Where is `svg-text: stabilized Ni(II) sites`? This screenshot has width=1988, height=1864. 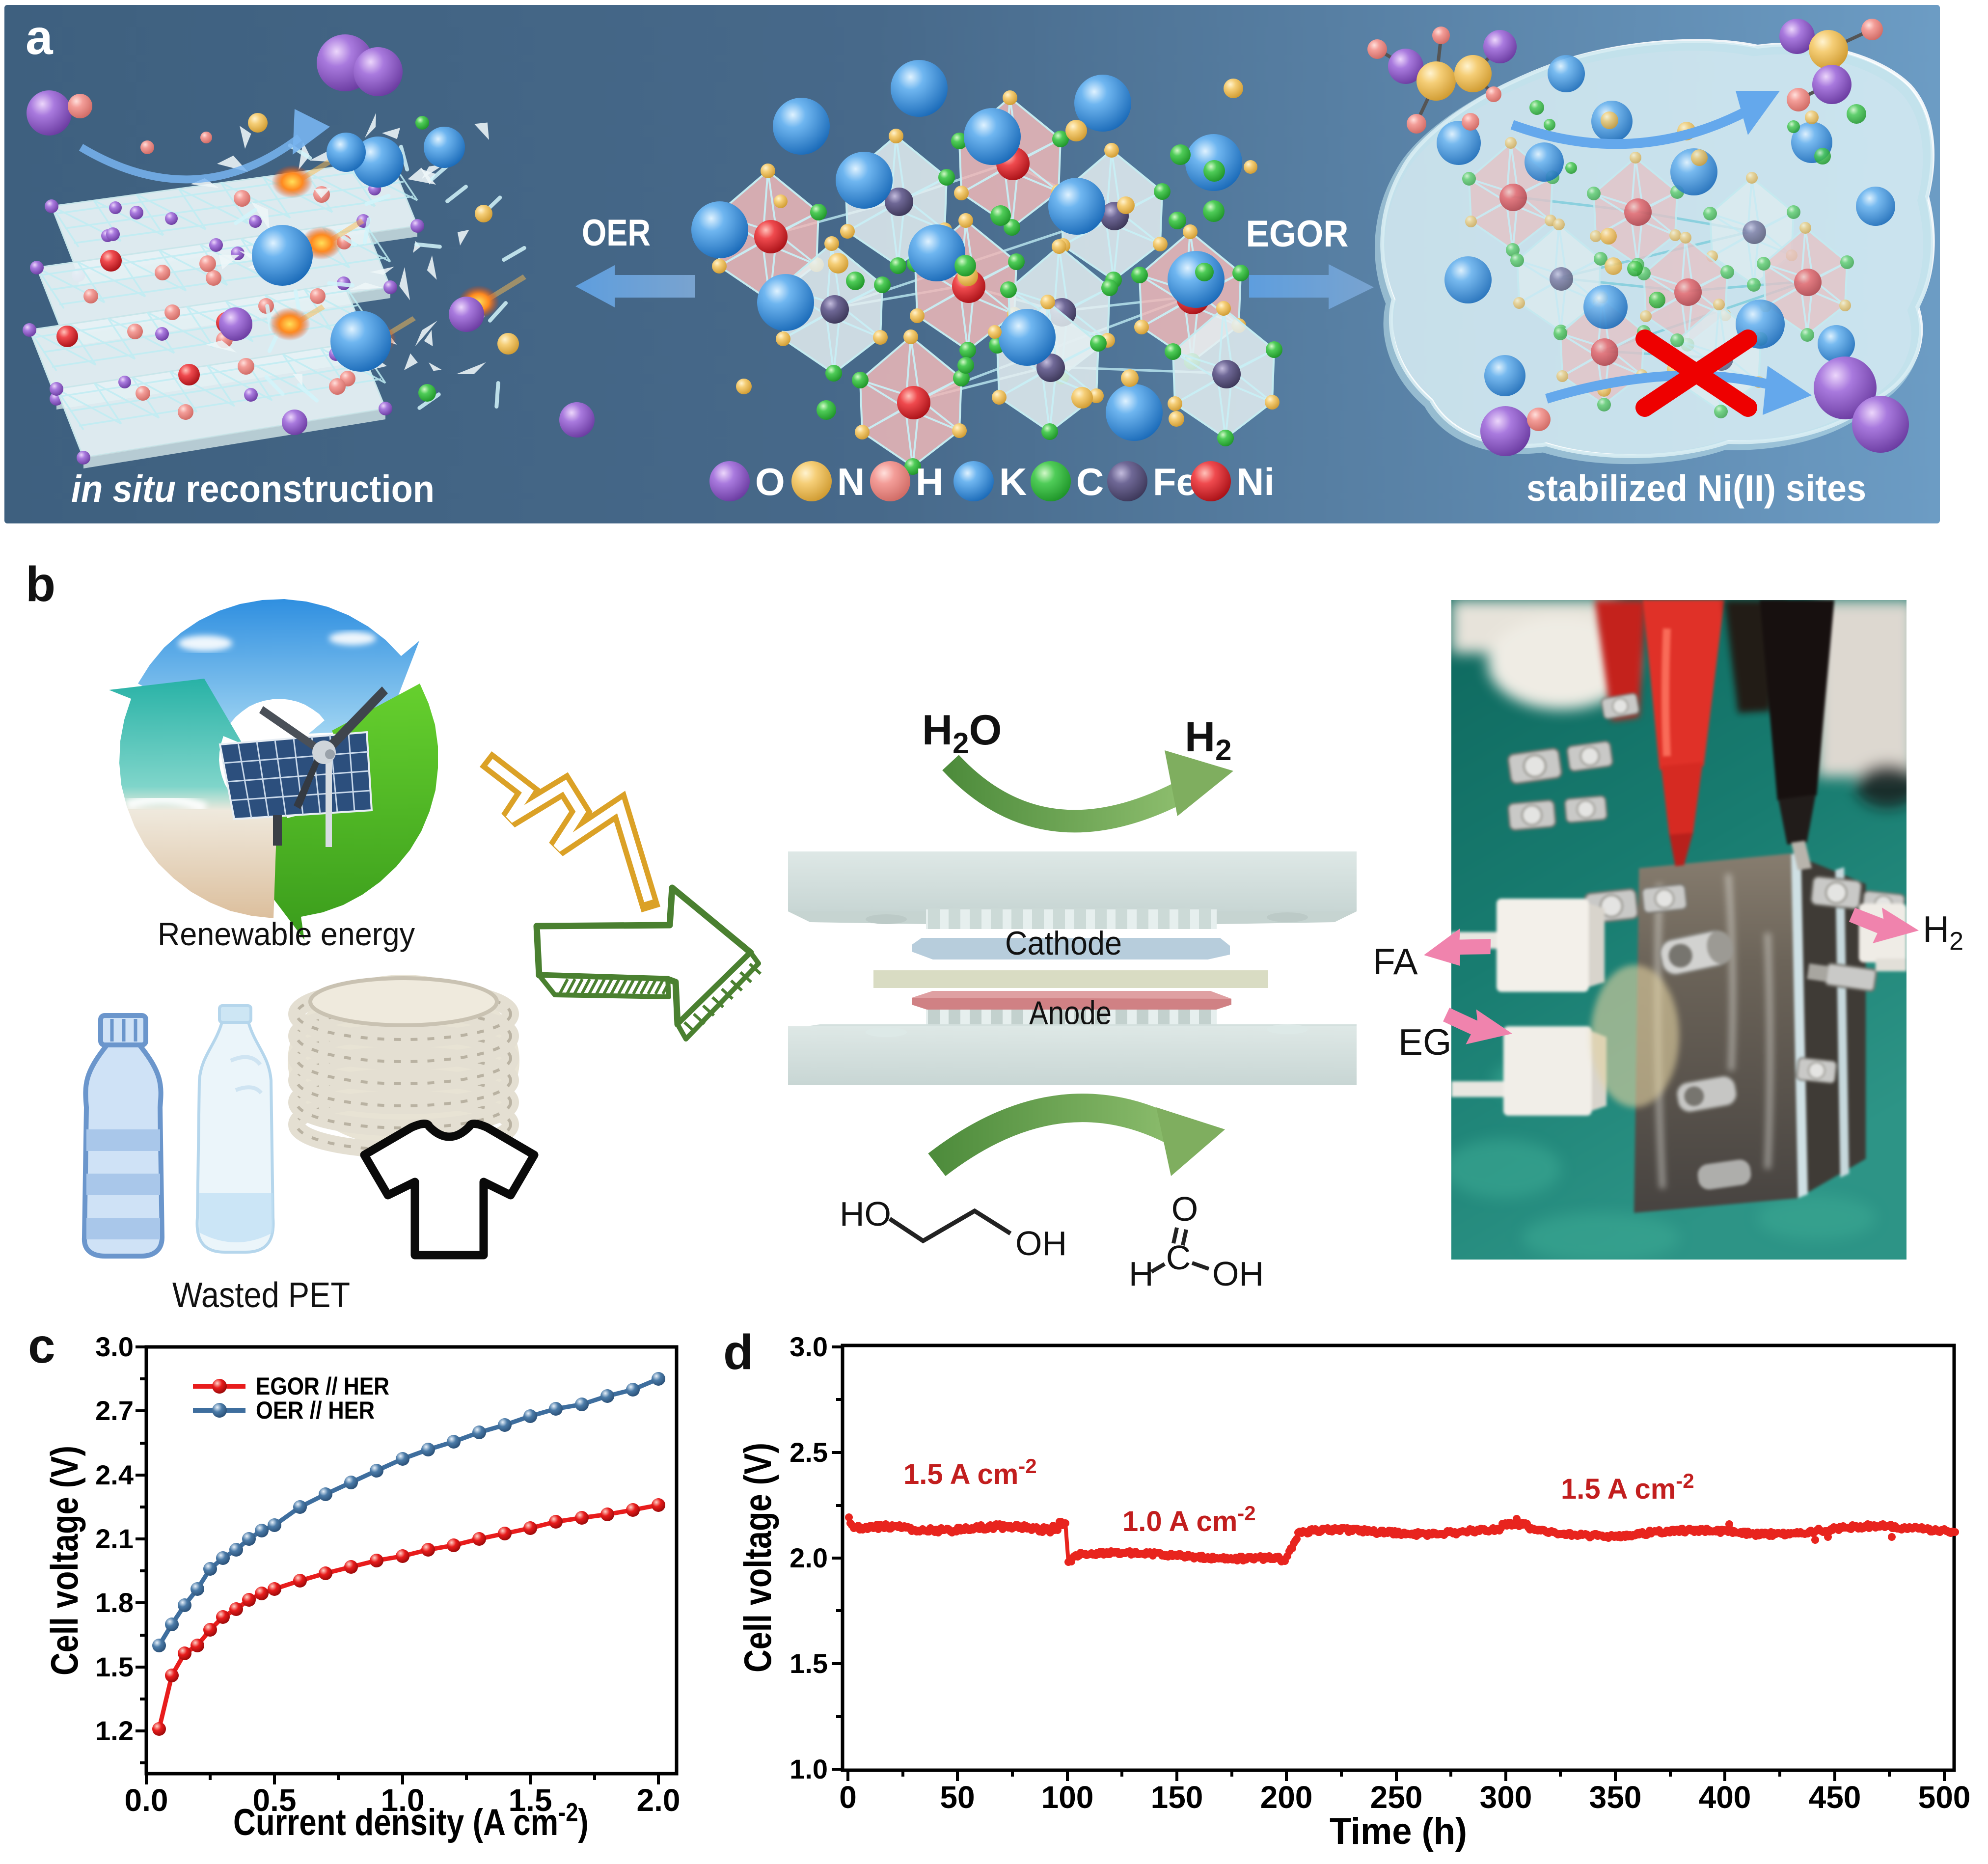
svg-text: stabilized Ni(II) sites is located at coordinates (1696, 488).